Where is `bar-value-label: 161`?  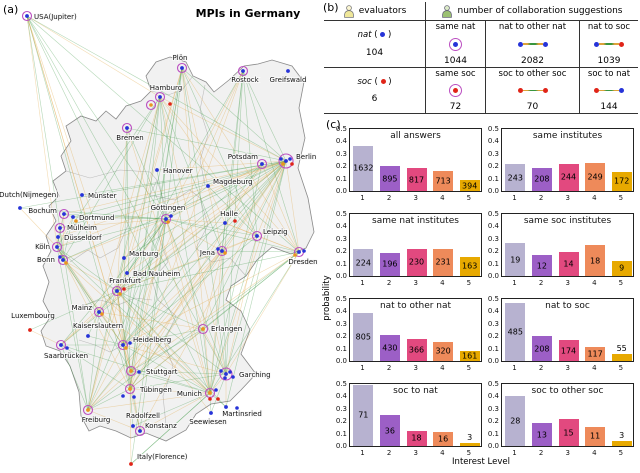
bar-value-label: 161 is located at coordinates (470, 356).